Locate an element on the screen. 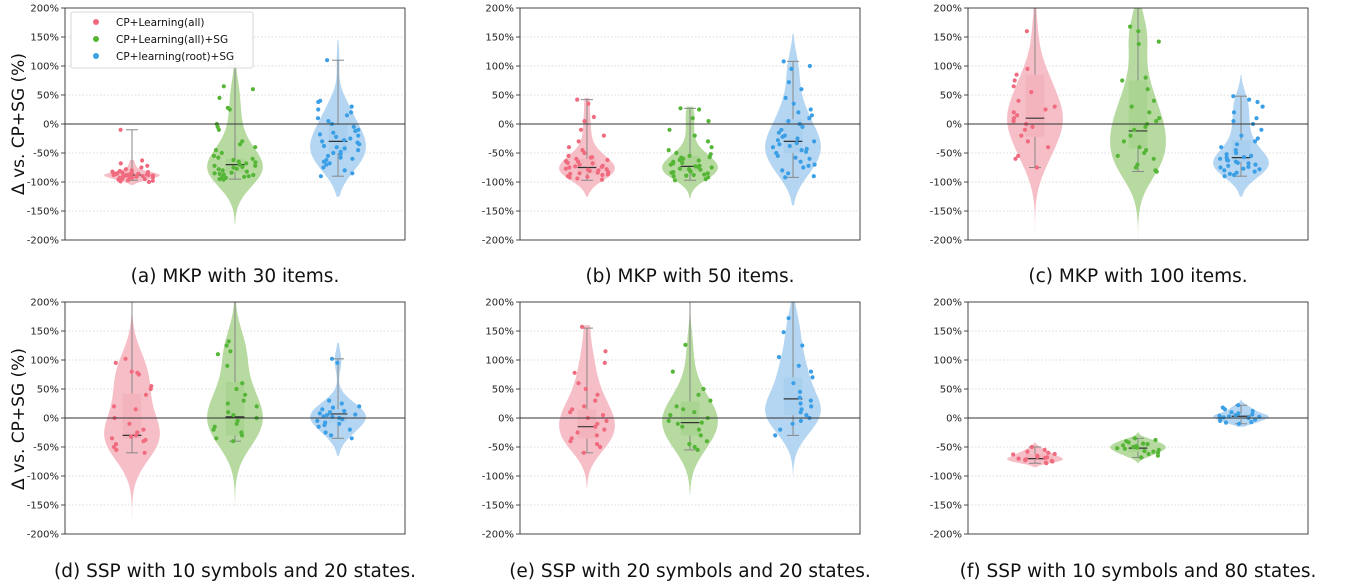  legend-marker is located at coordinates (96, 22).